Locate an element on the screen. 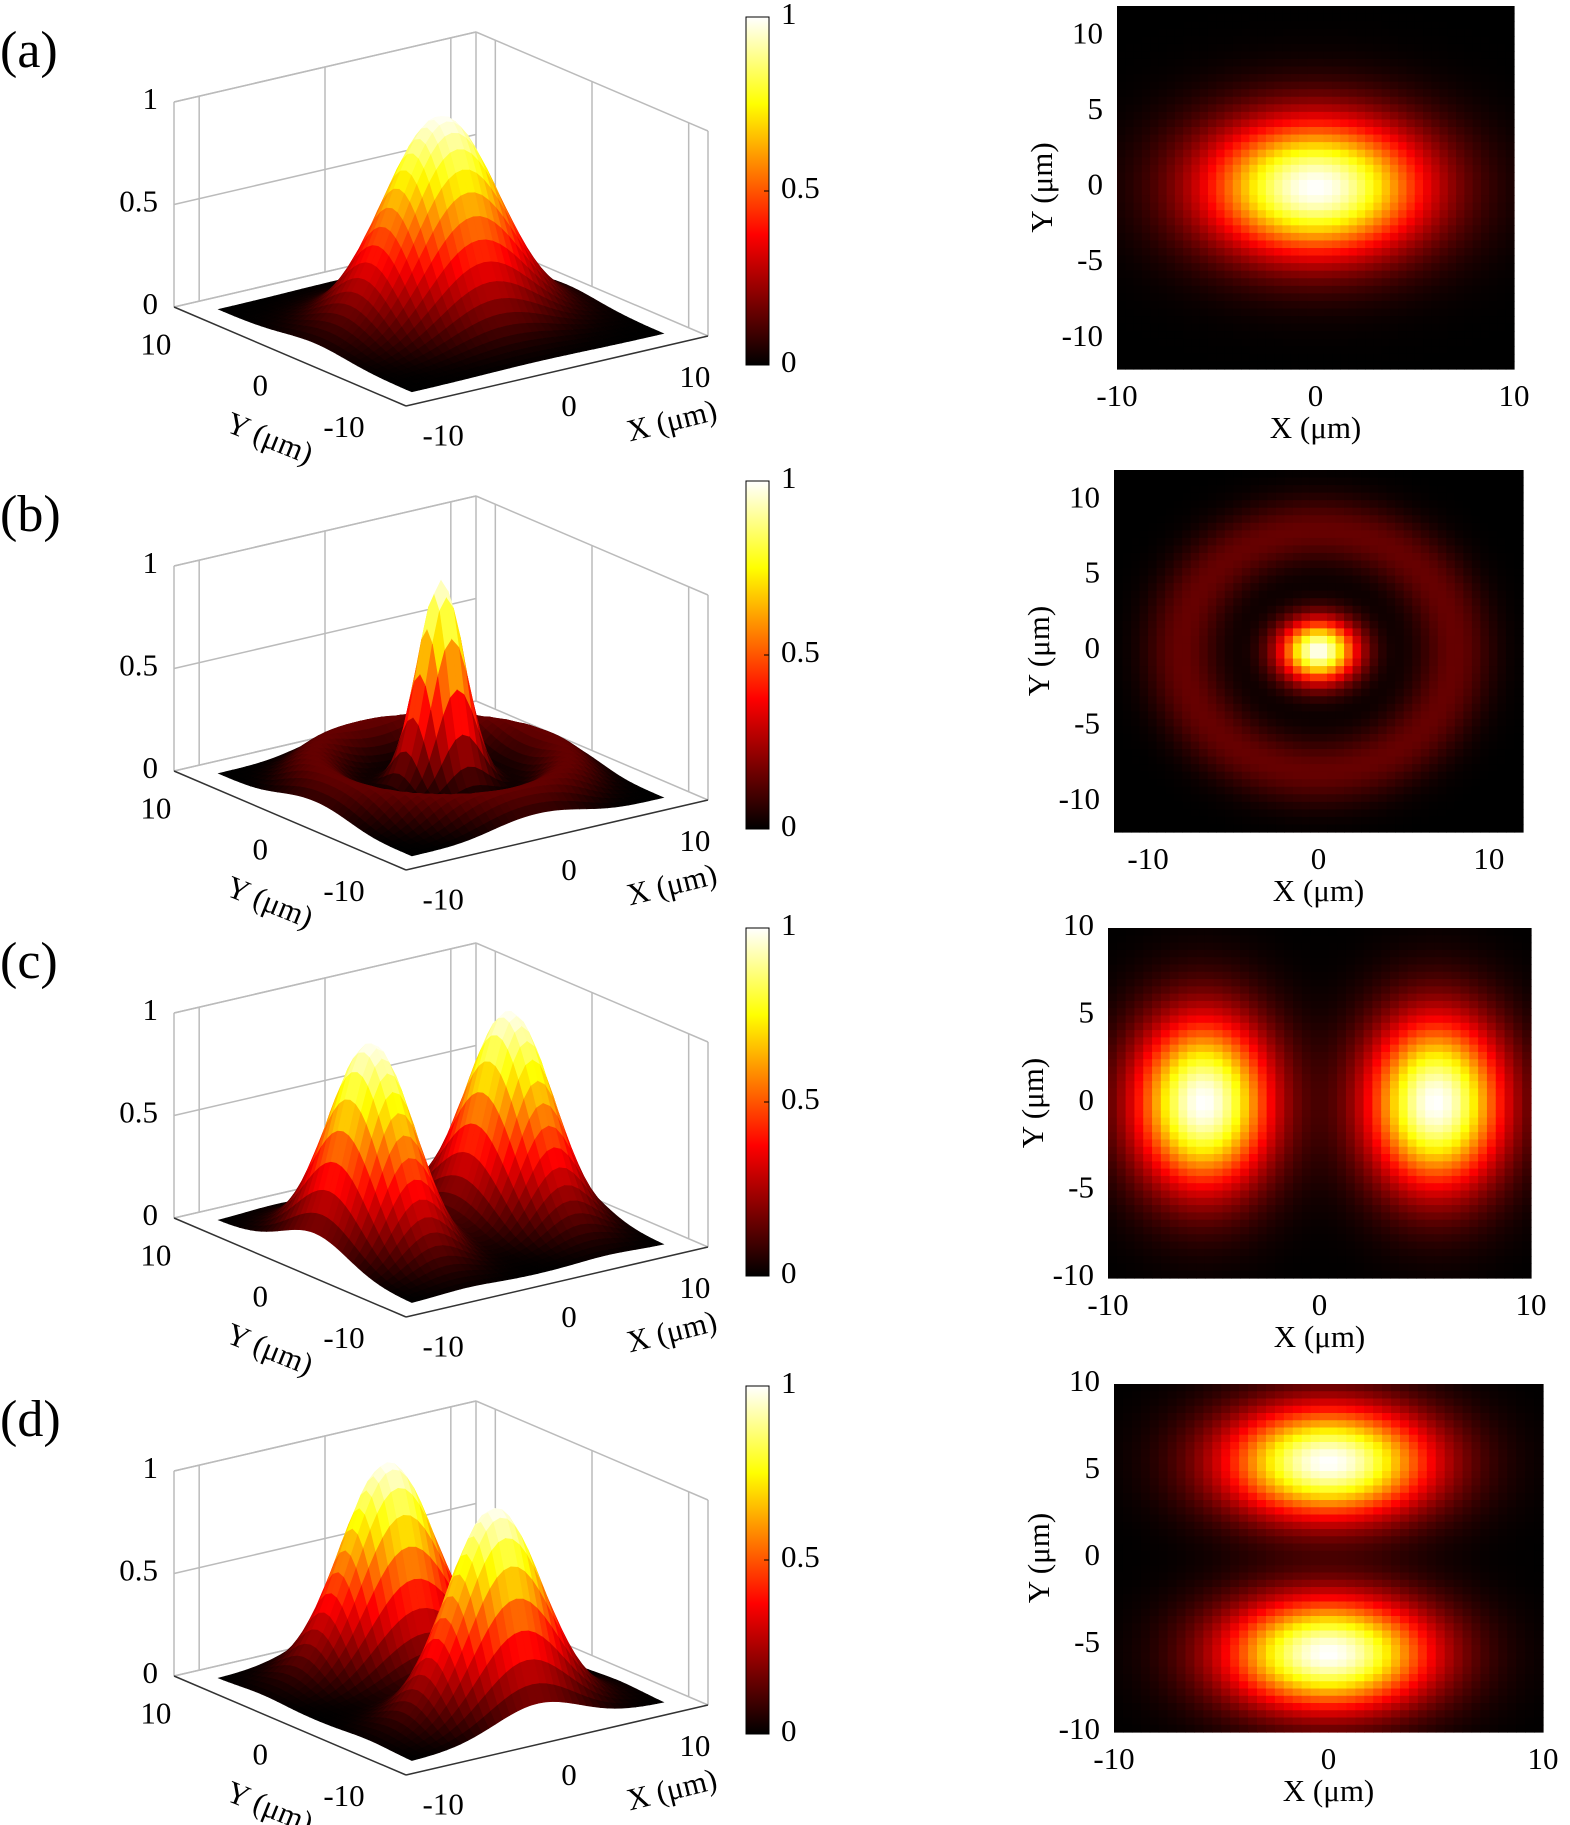 The height and width of the screenshot is (1825, 1570). z-tick-label: 1 is located at coordinates (151, 98).